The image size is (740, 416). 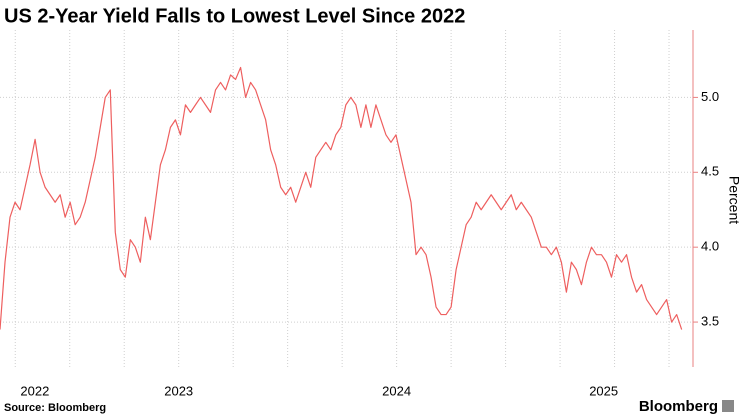 What do you see at coordinates (710, 171) in the screenshot?
I see `y-tick-label: 4.5` at bounding box center [710, 171].